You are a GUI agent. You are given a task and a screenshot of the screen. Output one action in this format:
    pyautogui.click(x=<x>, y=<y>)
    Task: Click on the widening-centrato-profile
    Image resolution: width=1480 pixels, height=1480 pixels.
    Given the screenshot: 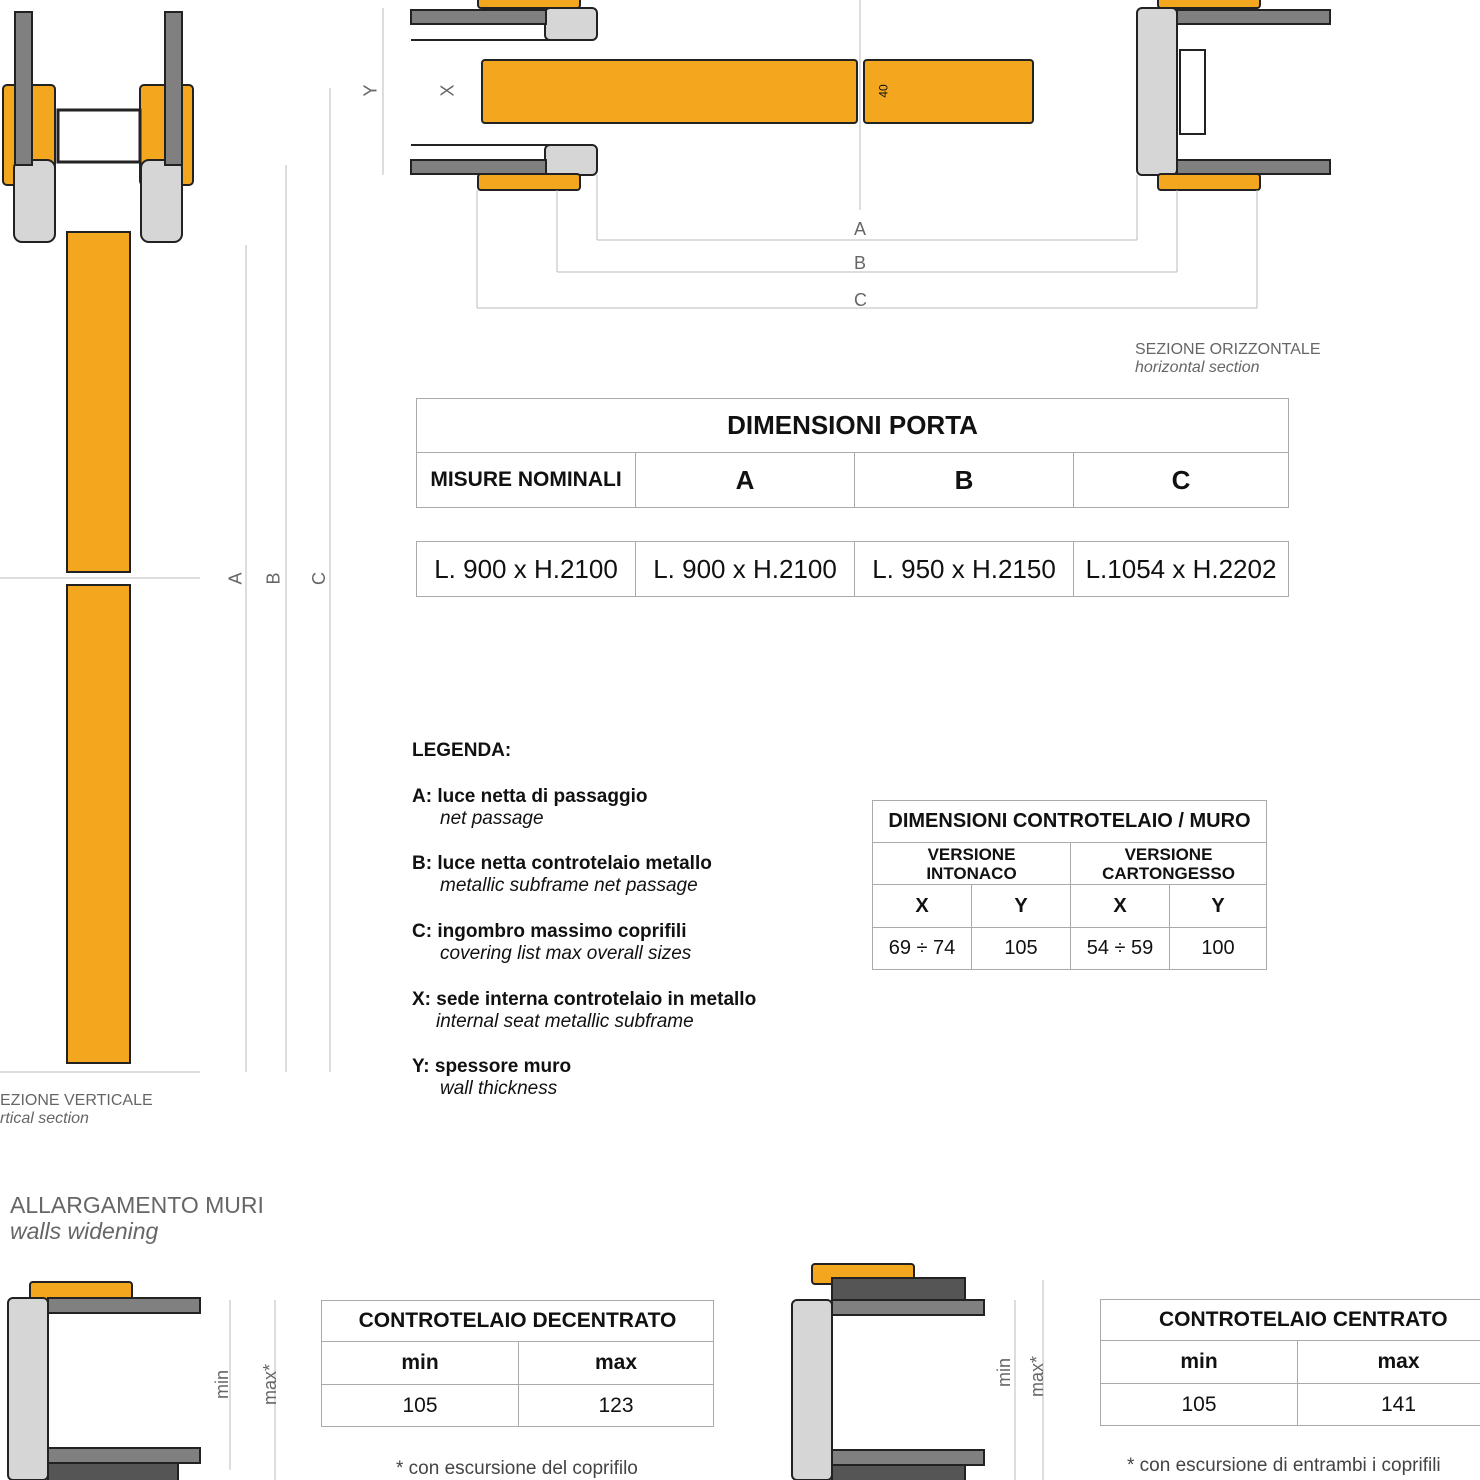 What is the action you would take?
    pyautogui.click(x=888, y=1371)
    